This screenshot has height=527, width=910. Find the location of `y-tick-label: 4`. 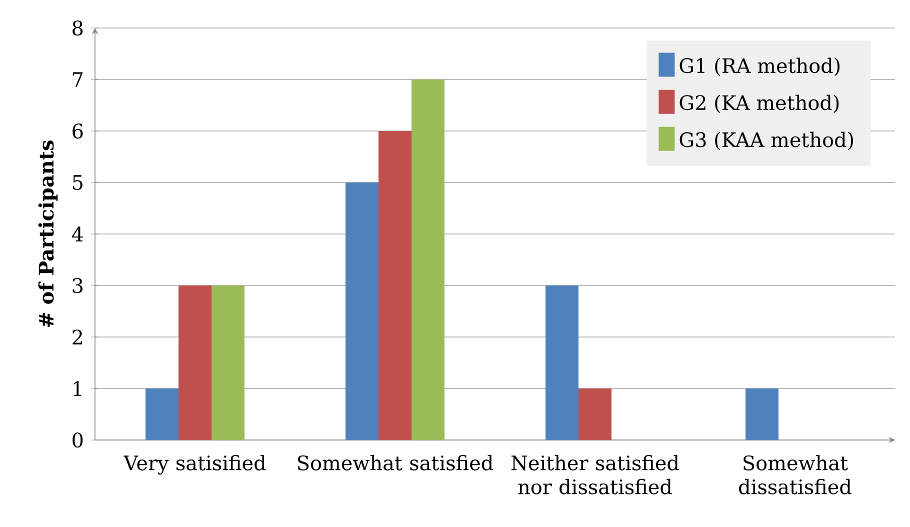

y-tick-label: 4 is located at coordinates (77, 234).